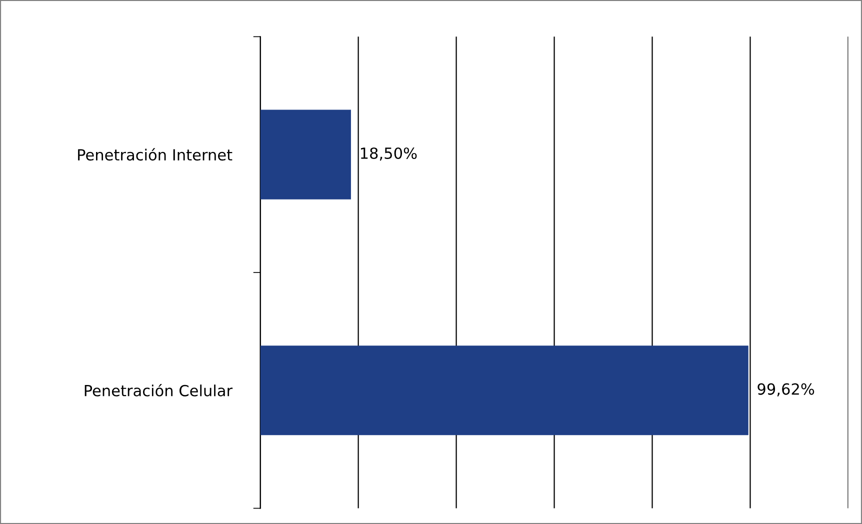 The height and width of the screenshot is (524, 862). What do you see at coordinates (155, 154) in the screenshot?
I see `y-tick-label: Penetración Internet` at bounding box center [155, 154].